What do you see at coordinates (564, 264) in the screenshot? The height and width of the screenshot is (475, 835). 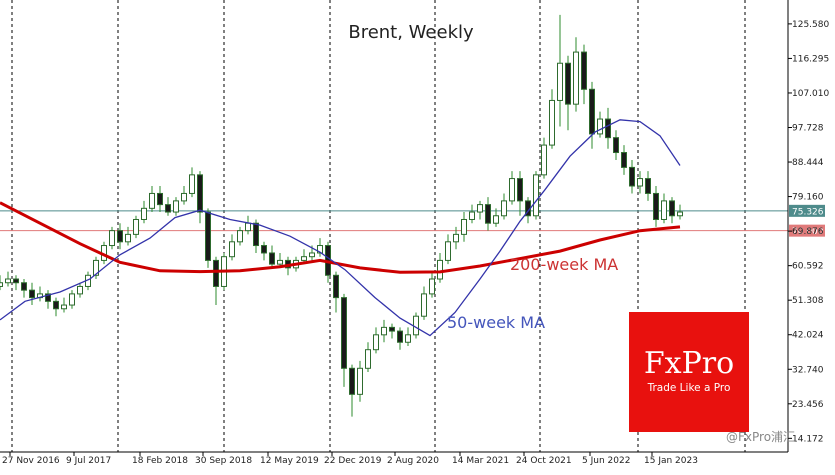 I see `ma200-annotation: 200-week MA` at bounding box center [564, 264].